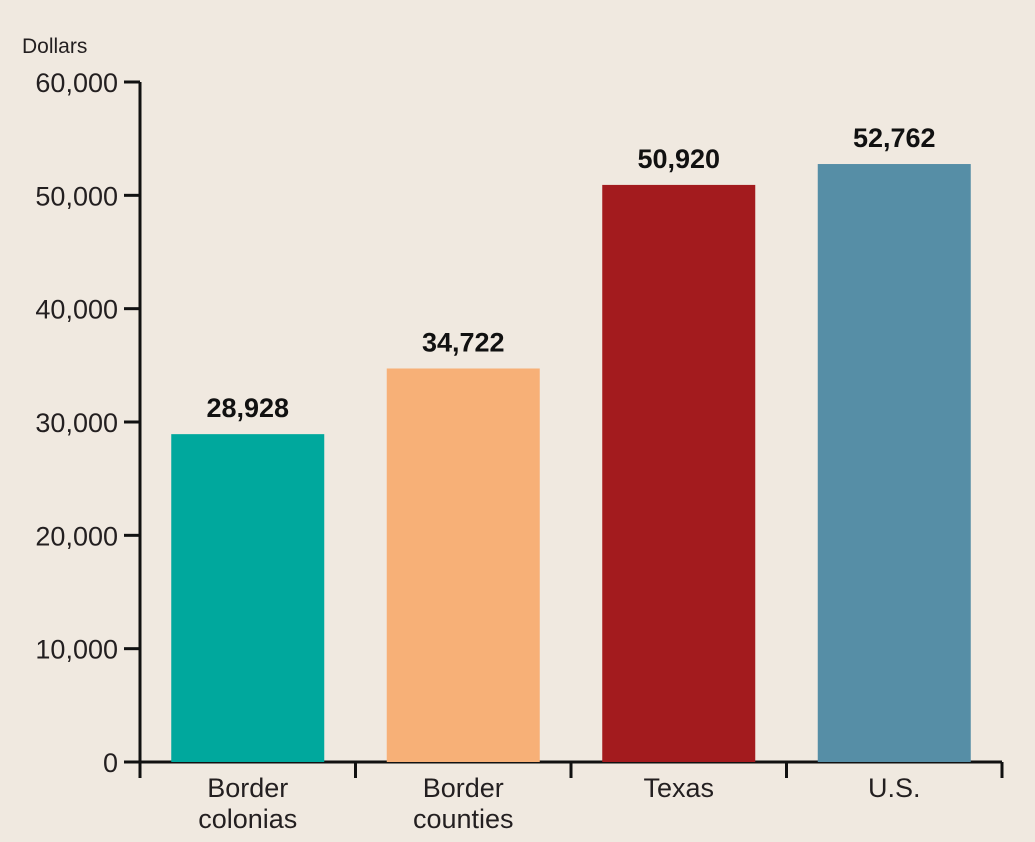 The height and width of the screenshot is (842, 1035). I want to click on bar-value-label: 52,762, so click(894, 138).